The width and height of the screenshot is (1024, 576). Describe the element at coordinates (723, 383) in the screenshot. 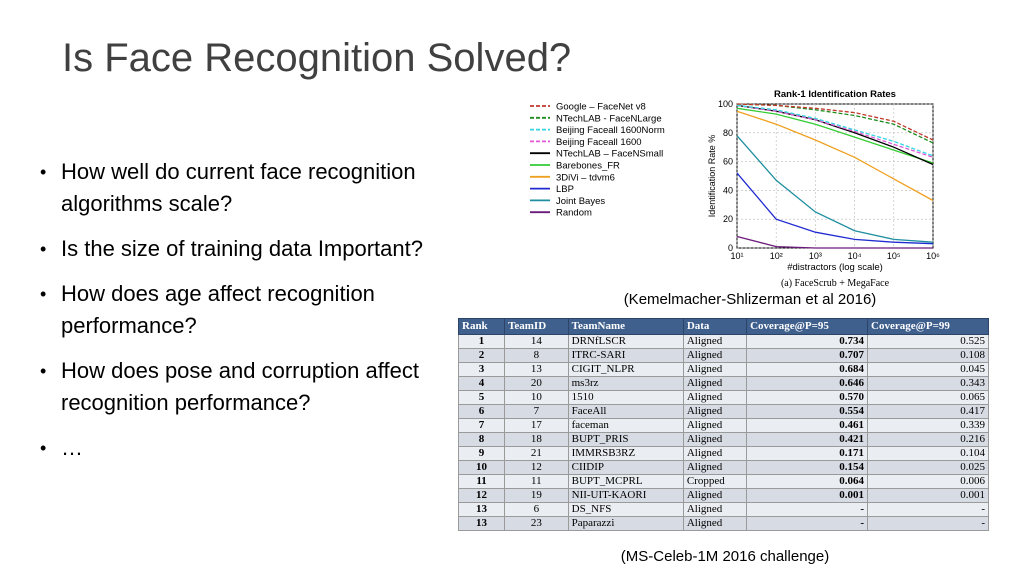

I see `table-row: 4 20 ms3rz Aligned 0.646 0.343` at that location.